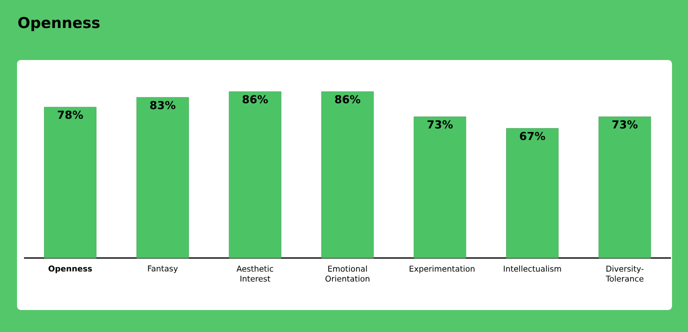 Image resolution: width=688 pixels, height=332 pixels. Describe the element at coordinates (70, 114) in the screenshot. I see `data-label: 78%` at that location.